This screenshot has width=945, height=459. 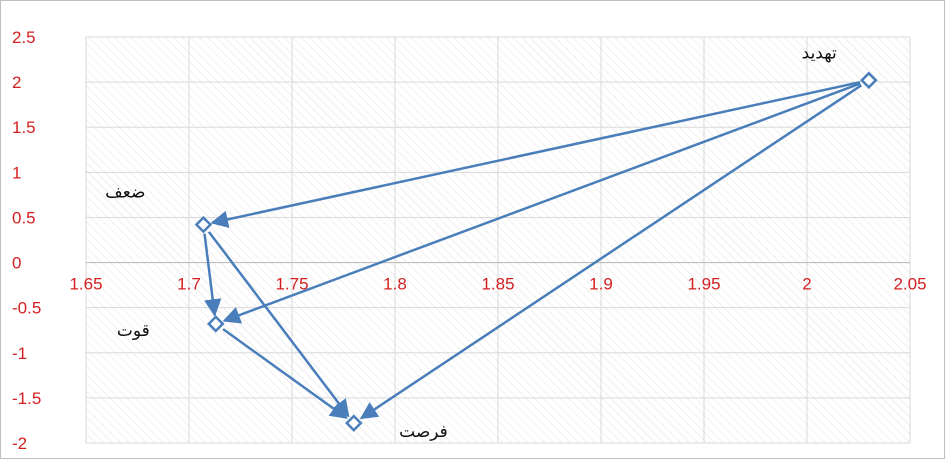 I want to click on x-tick-label: 2, so click(x=806, y=284).